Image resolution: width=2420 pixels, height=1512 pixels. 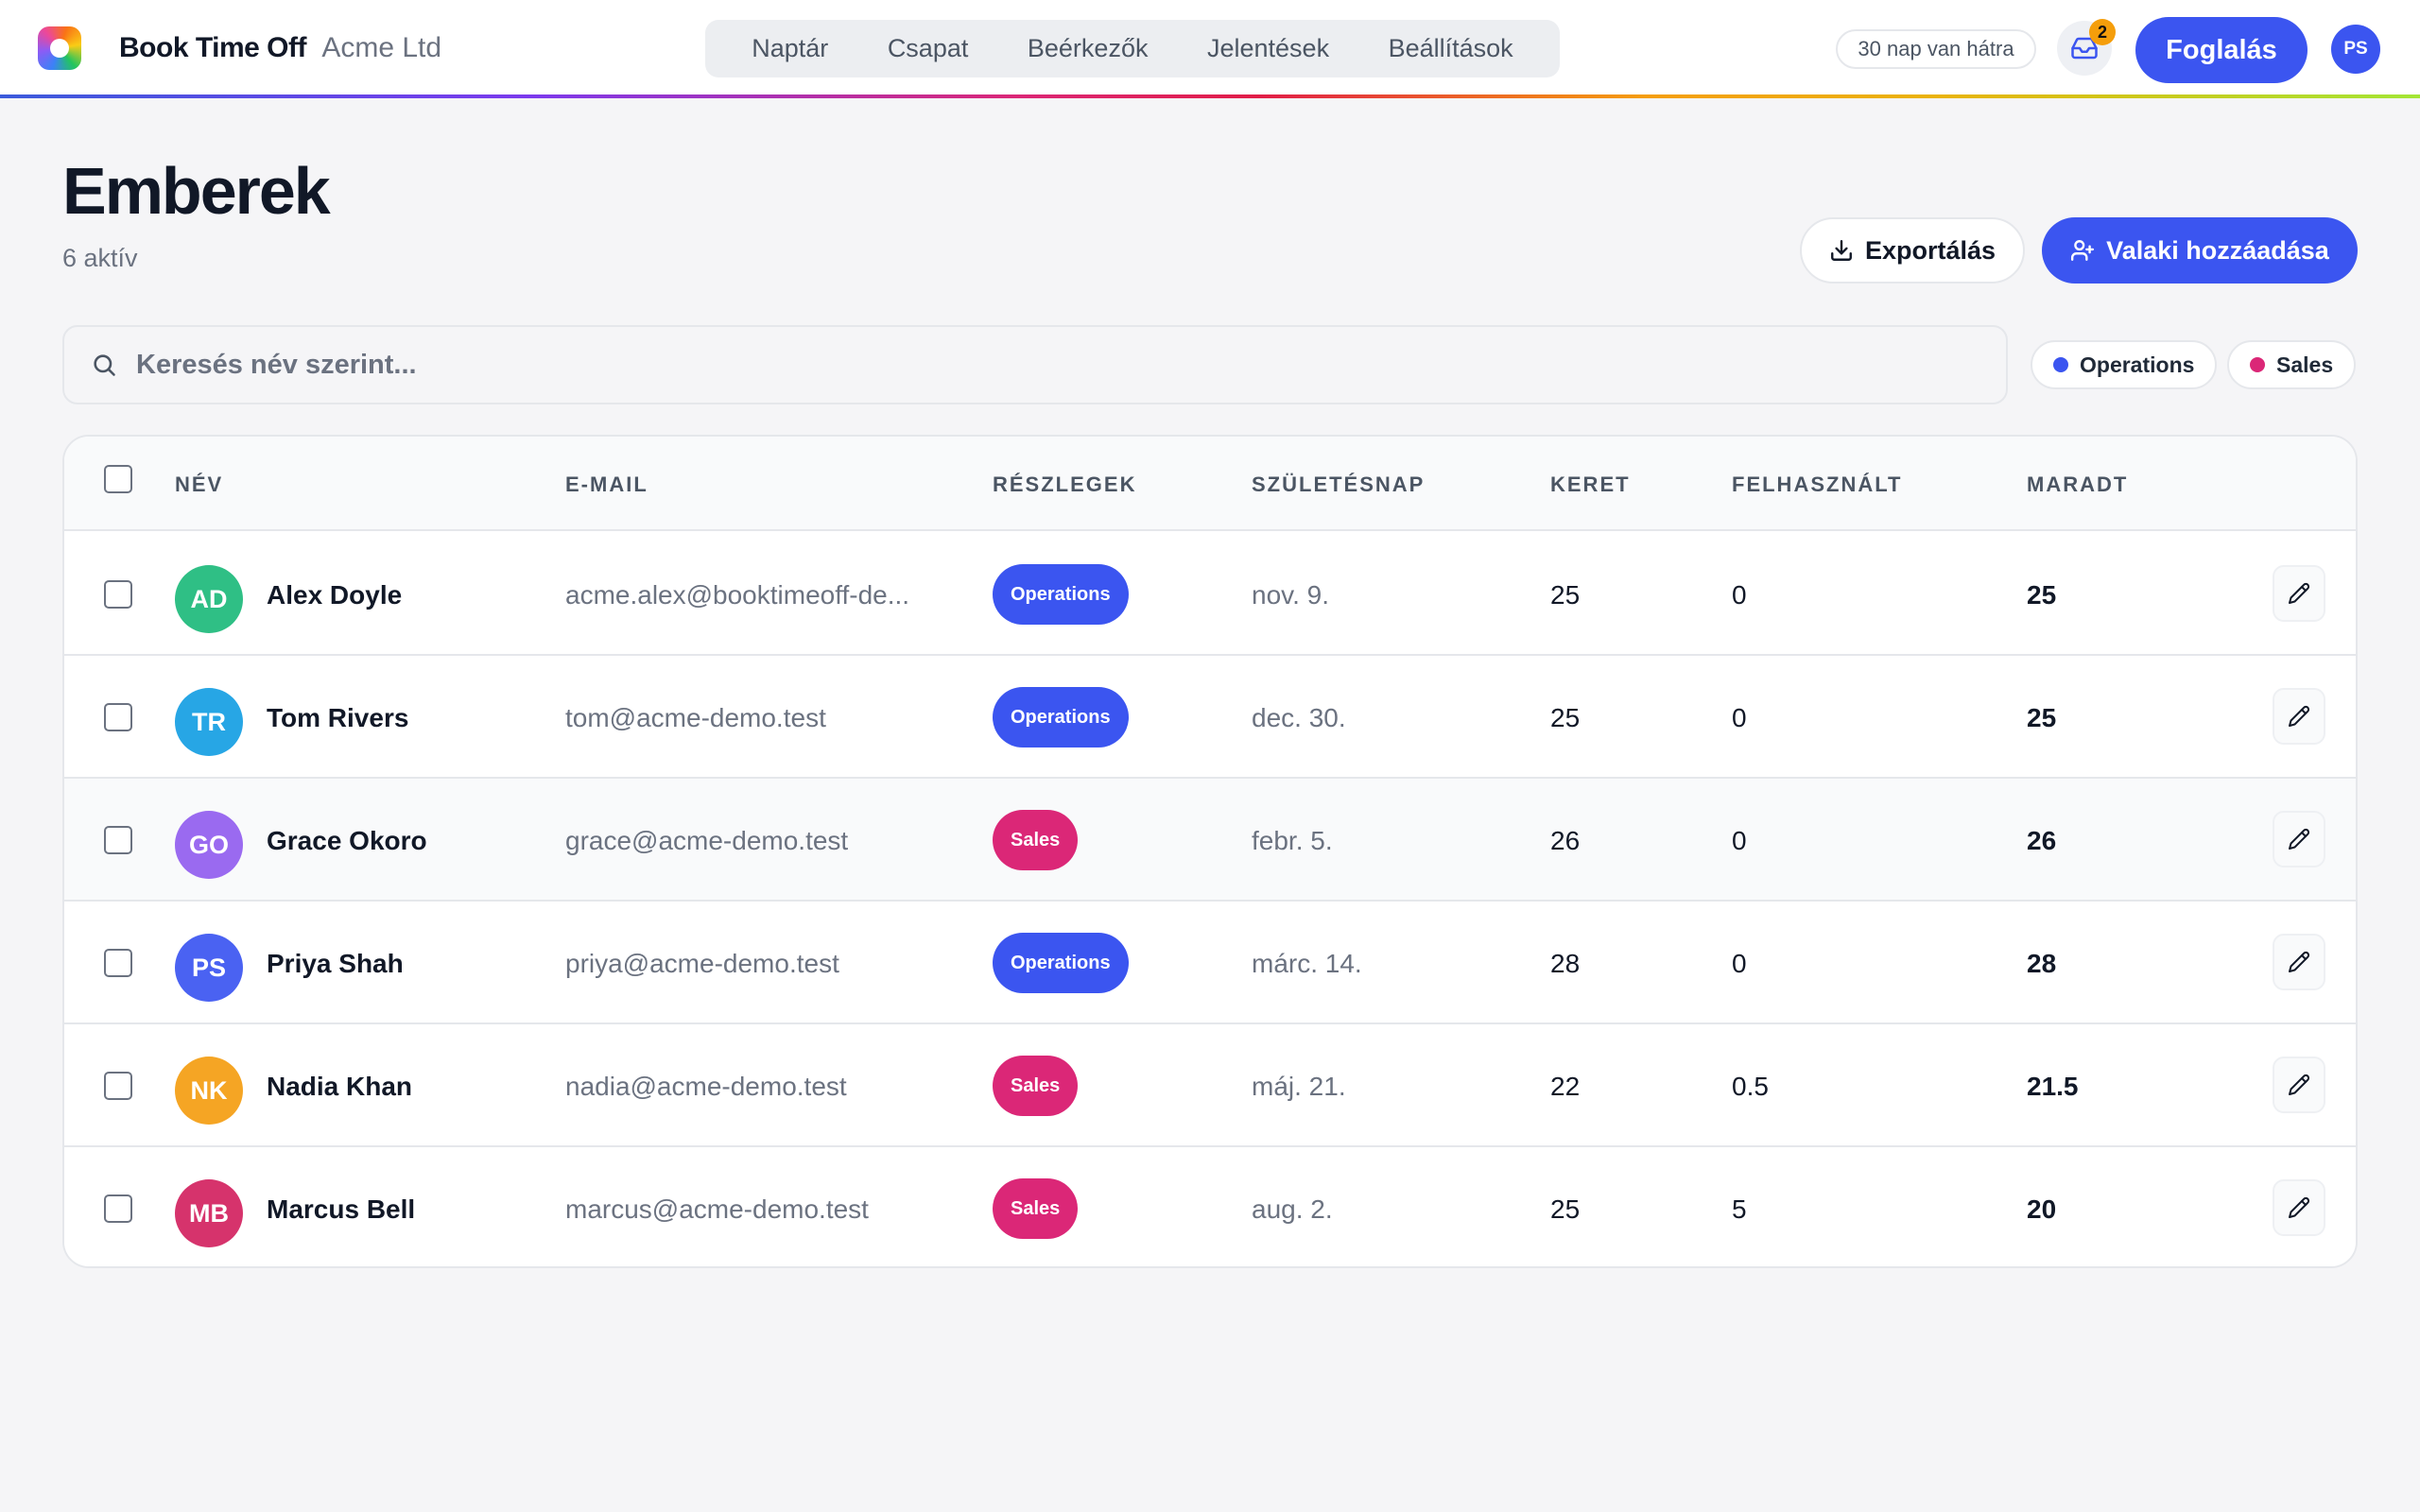 I want to click on add-person-label: Valaki hozzáadása, so click(x=2217, y=250).